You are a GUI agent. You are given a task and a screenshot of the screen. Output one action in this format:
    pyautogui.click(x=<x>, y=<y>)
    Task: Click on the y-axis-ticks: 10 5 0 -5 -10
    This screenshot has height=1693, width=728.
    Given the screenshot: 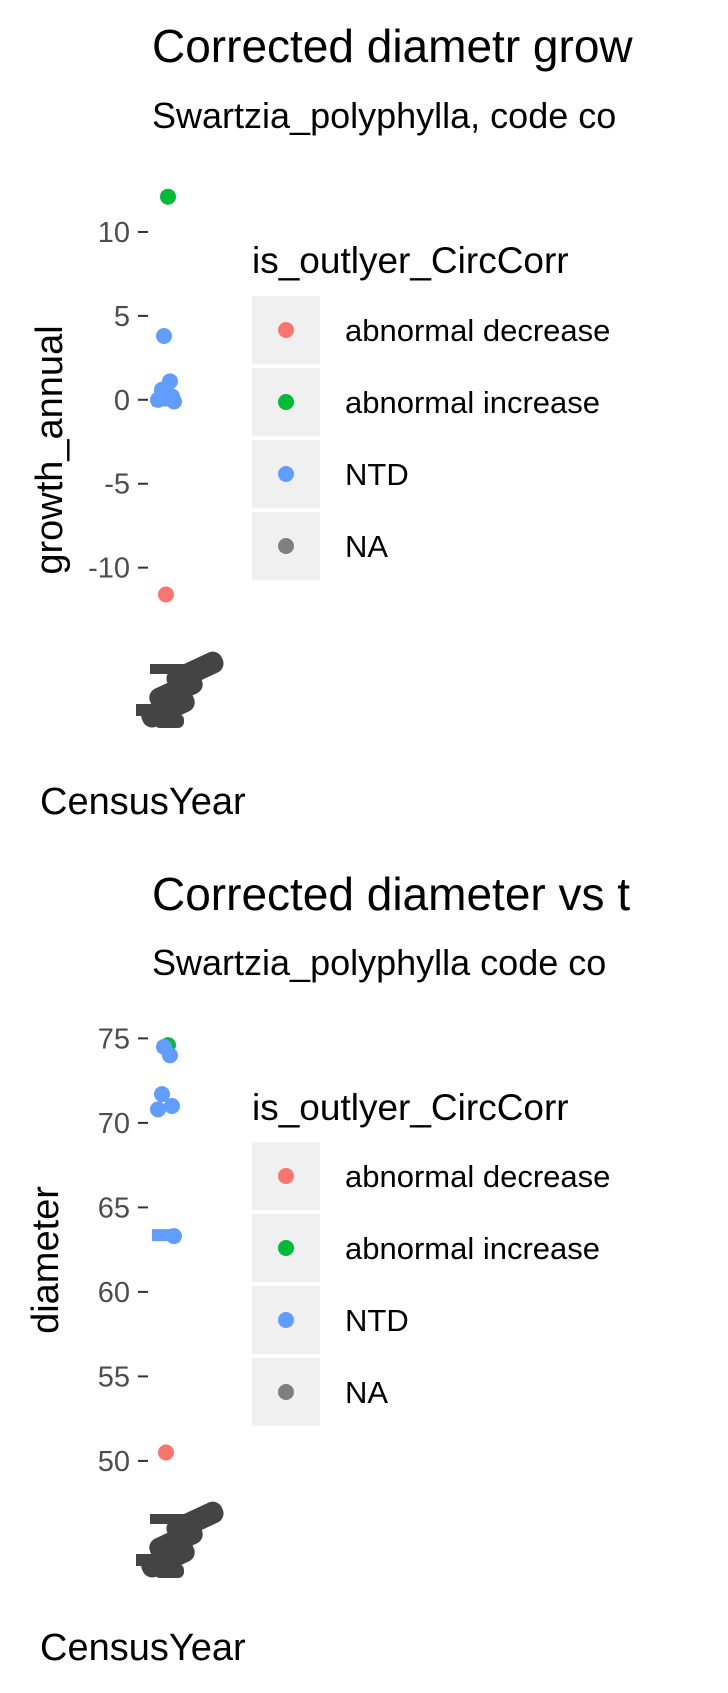 What is the action you would take?
    pyautogui.click(x=118, y=401)
    